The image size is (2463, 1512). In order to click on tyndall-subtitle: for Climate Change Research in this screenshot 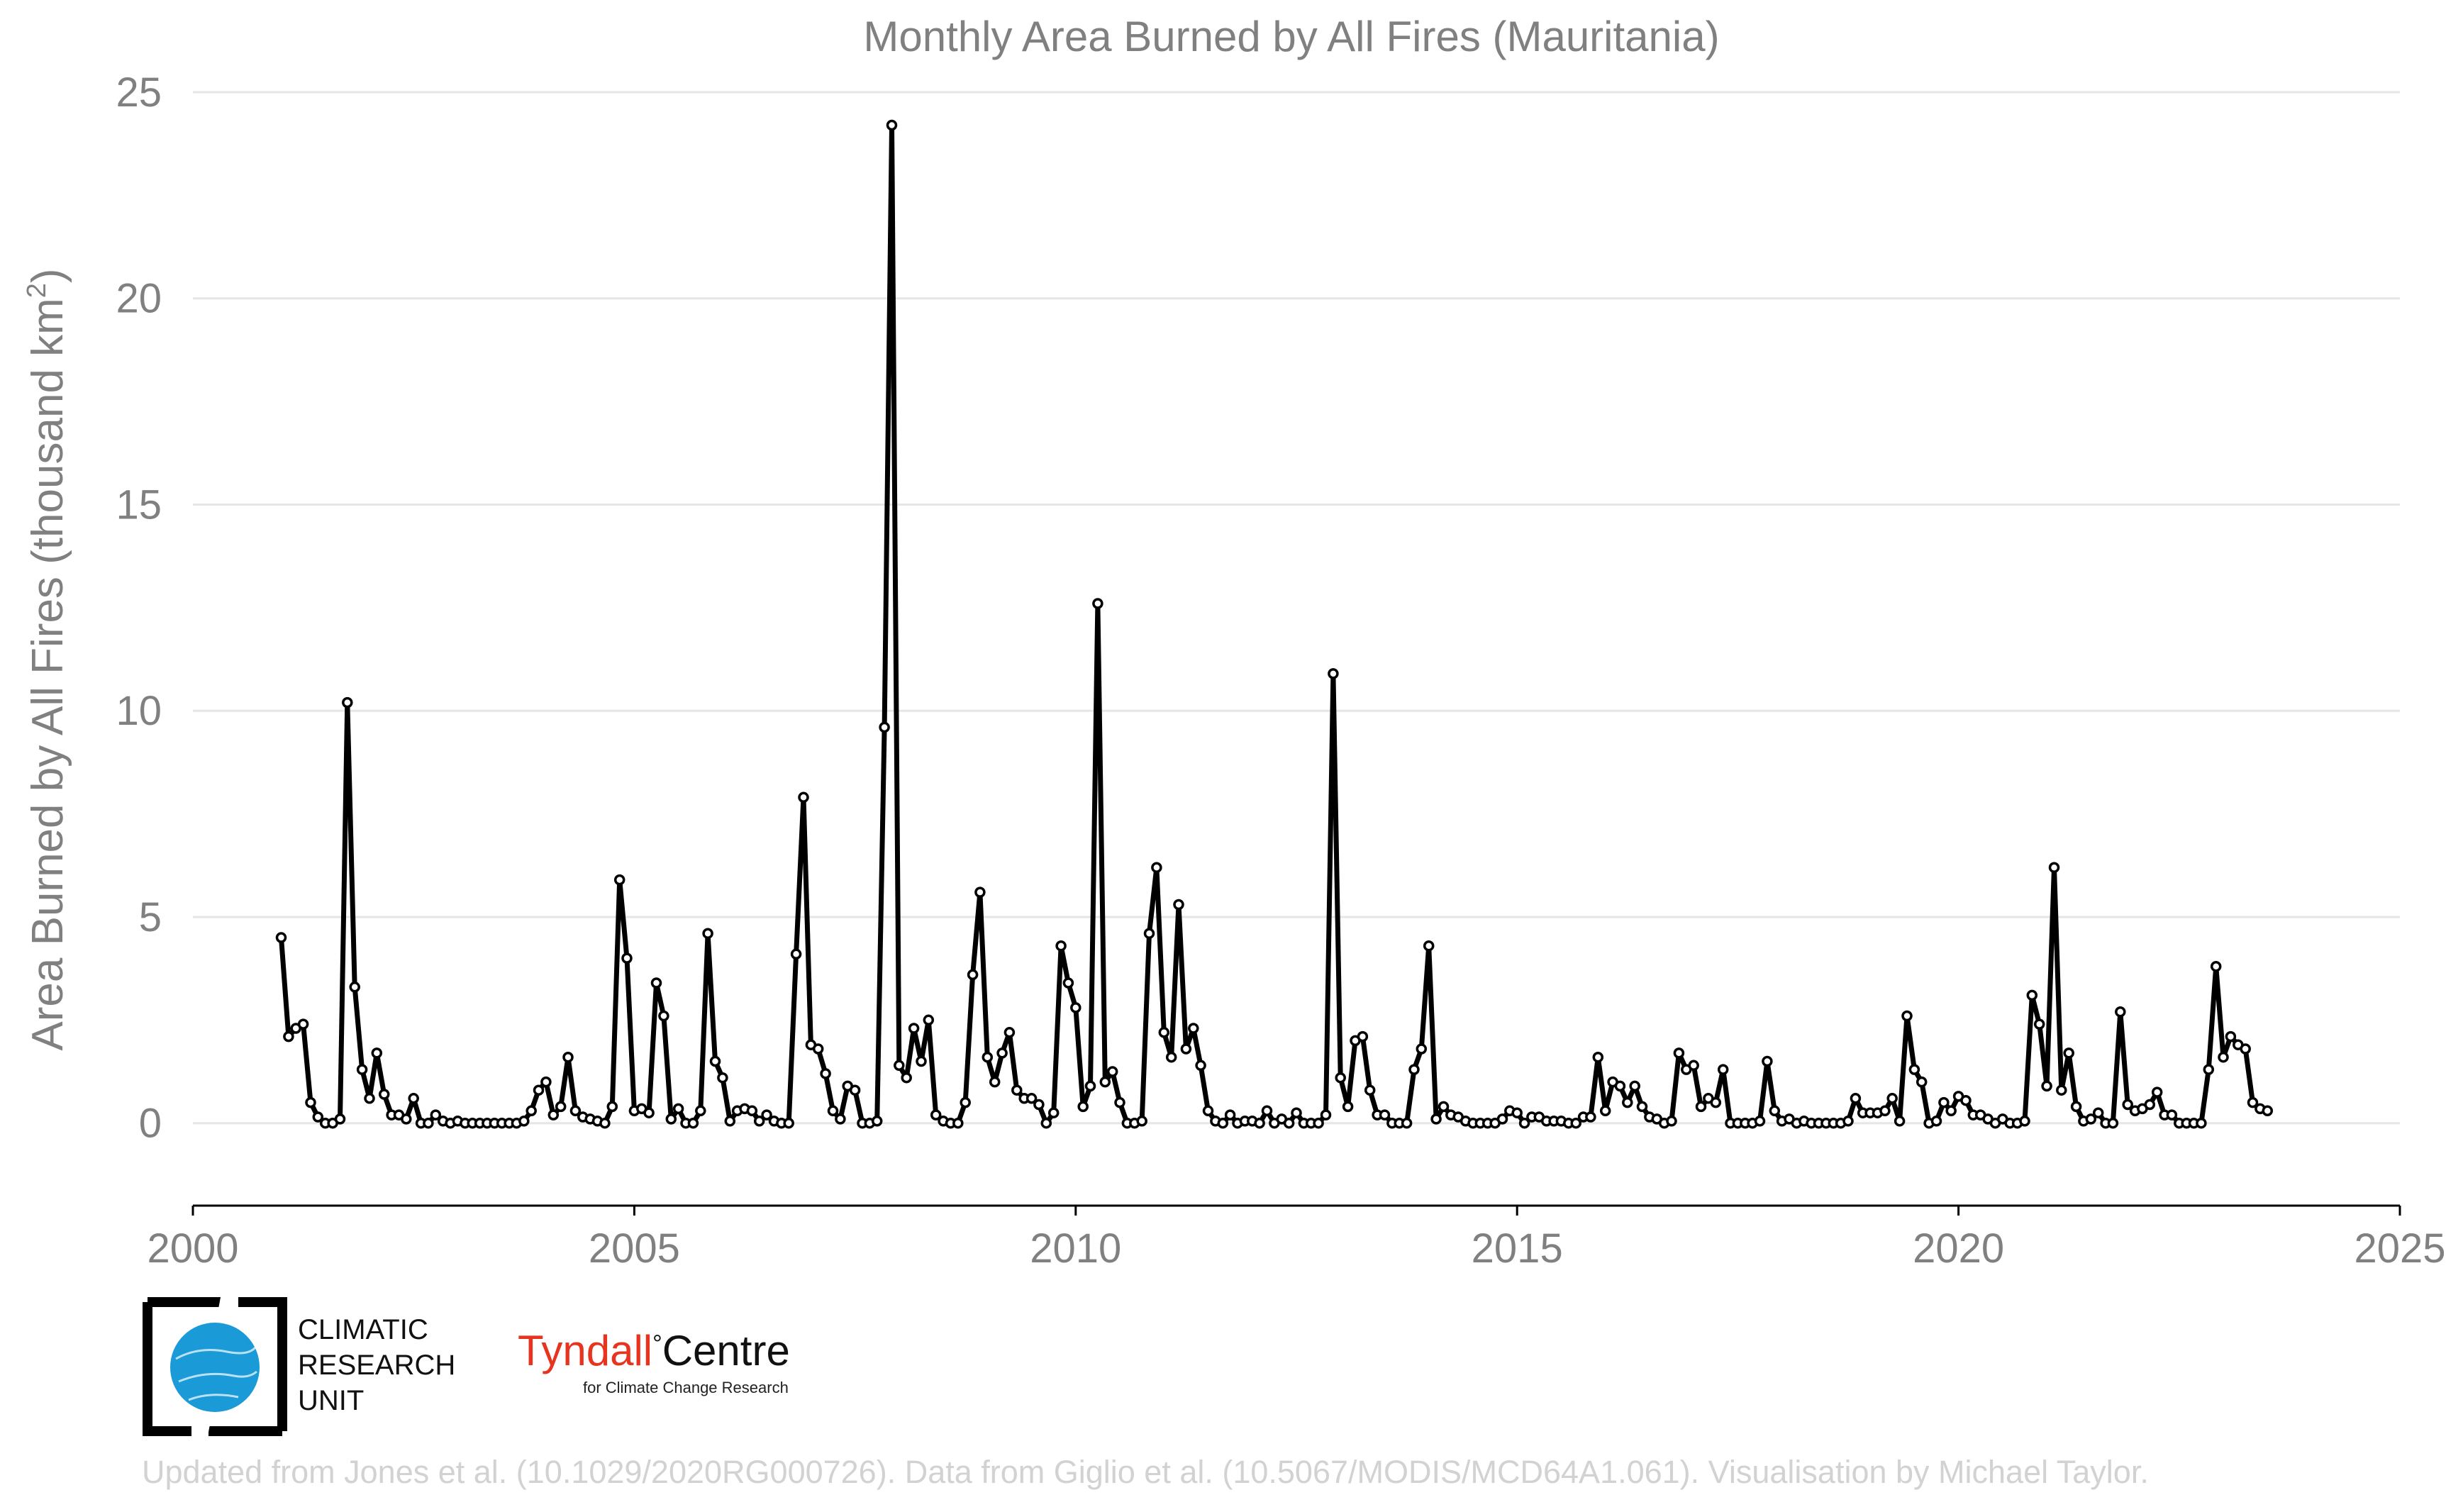, I will do `click(686, 1387)`.